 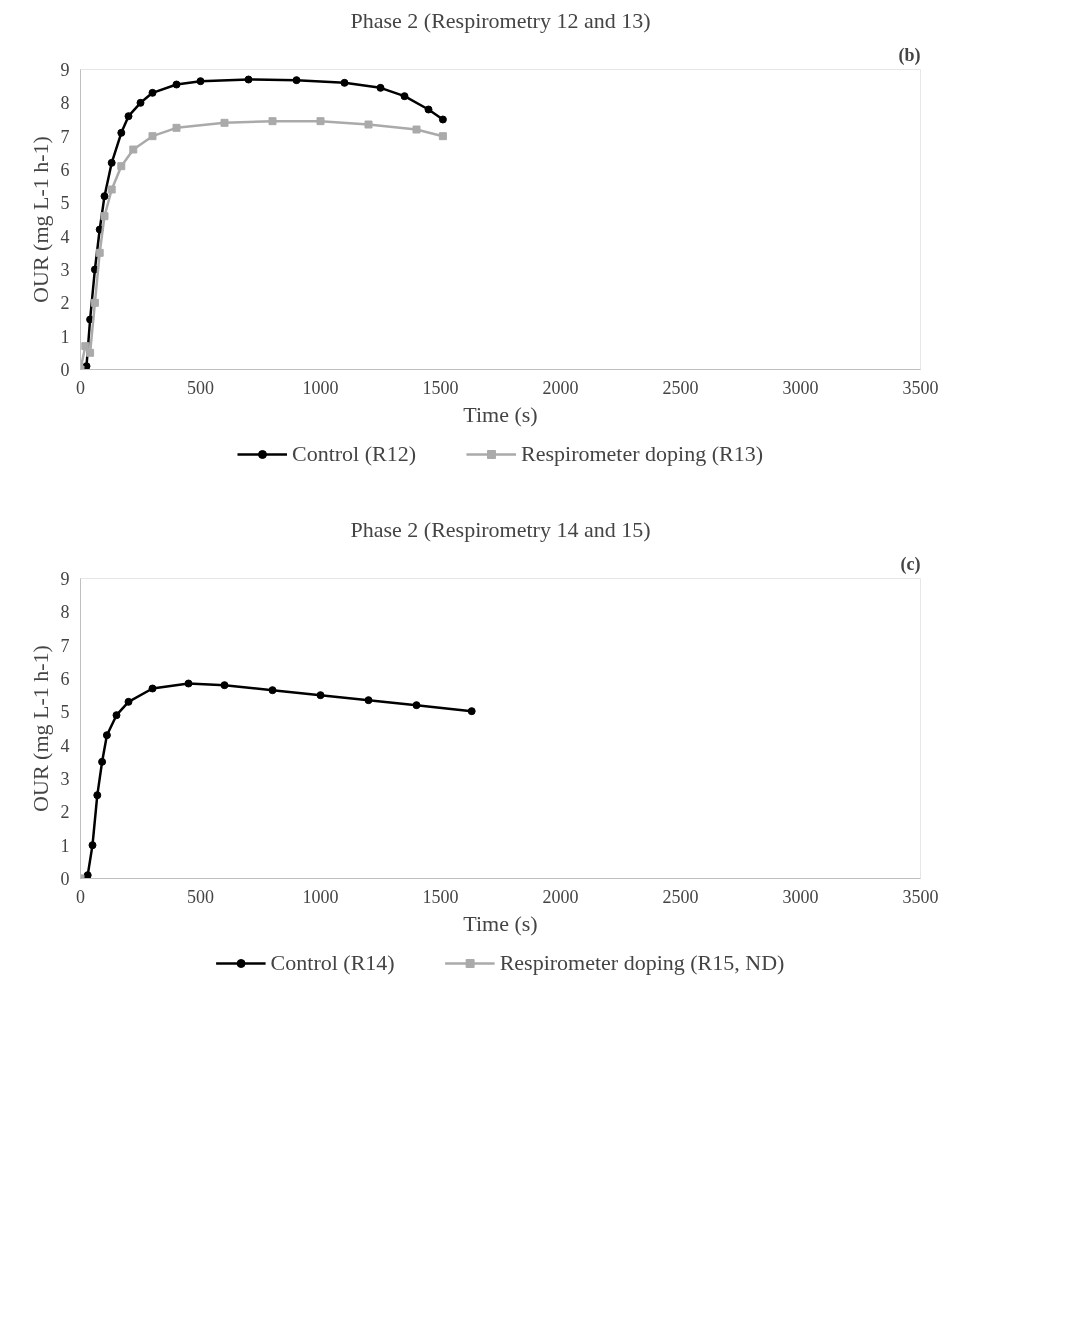 What do you see at coordinates (642, 454) in the screenshot?
I see `legend-label: Respirometer doping (R13)` at bounding box center [642, 454].